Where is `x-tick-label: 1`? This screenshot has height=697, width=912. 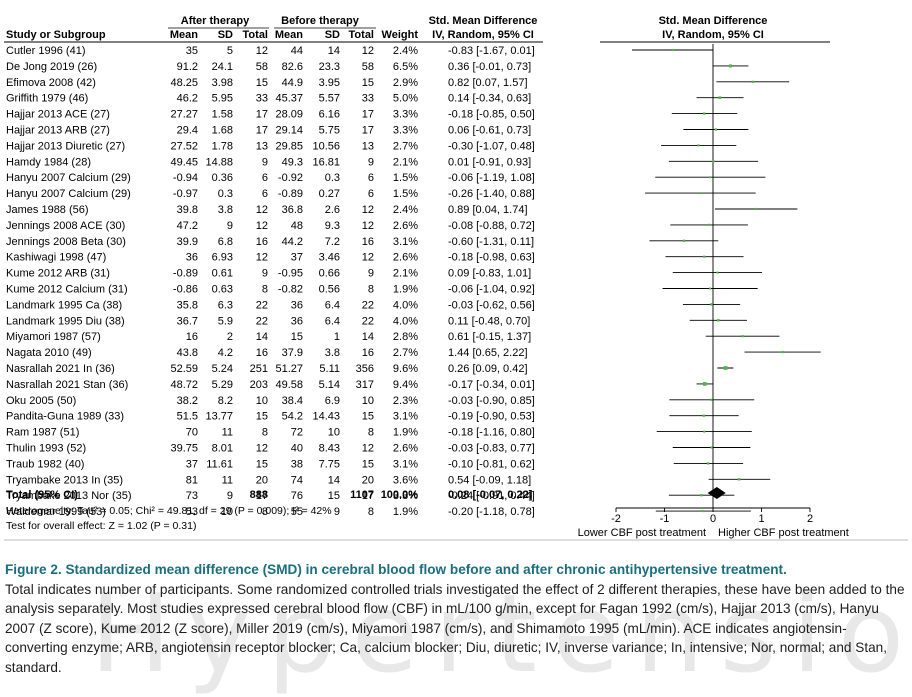 x-tick-label: 1 is located at coordinates (761, 519).